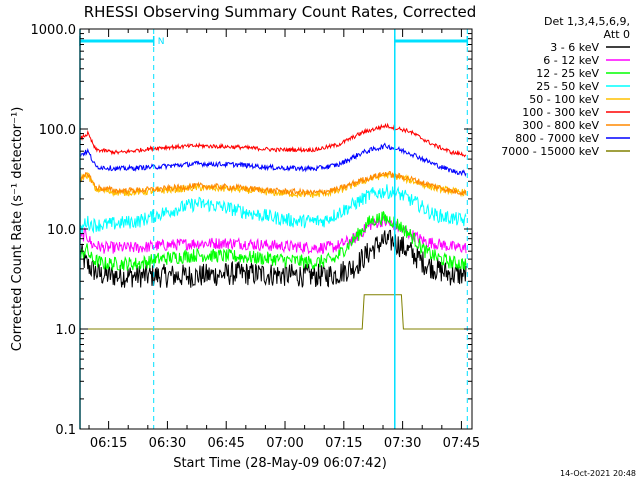  Describe the element at coordinates (574, 47) in the screenshot. I see `legend-entry-0: 3 - 6 keV` at that location.